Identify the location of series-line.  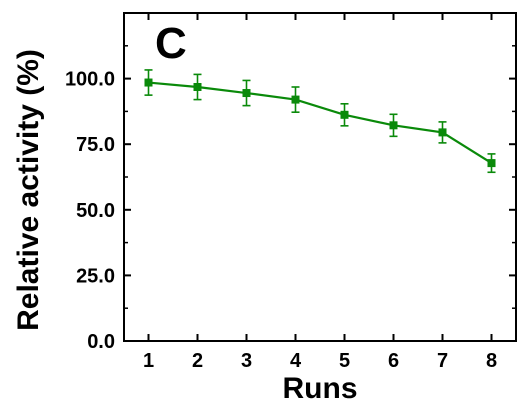
(320, 123).